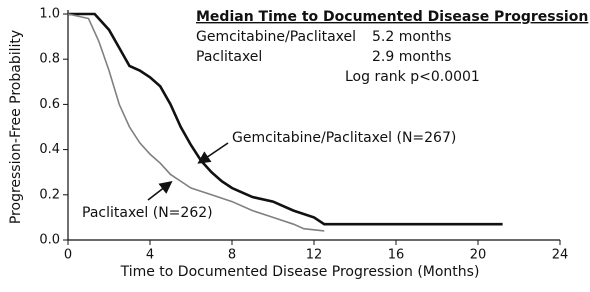 The image size is (590, 292). I want to click on table-cell: Paclitaxel, so click(229, 57).